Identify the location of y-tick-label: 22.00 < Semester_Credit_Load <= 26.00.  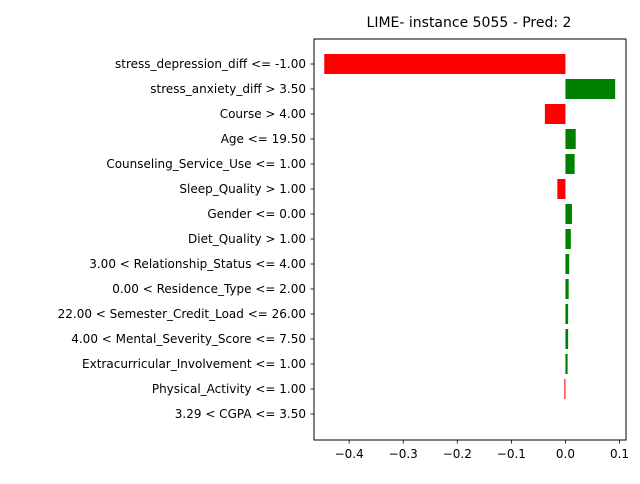
(182, 314).